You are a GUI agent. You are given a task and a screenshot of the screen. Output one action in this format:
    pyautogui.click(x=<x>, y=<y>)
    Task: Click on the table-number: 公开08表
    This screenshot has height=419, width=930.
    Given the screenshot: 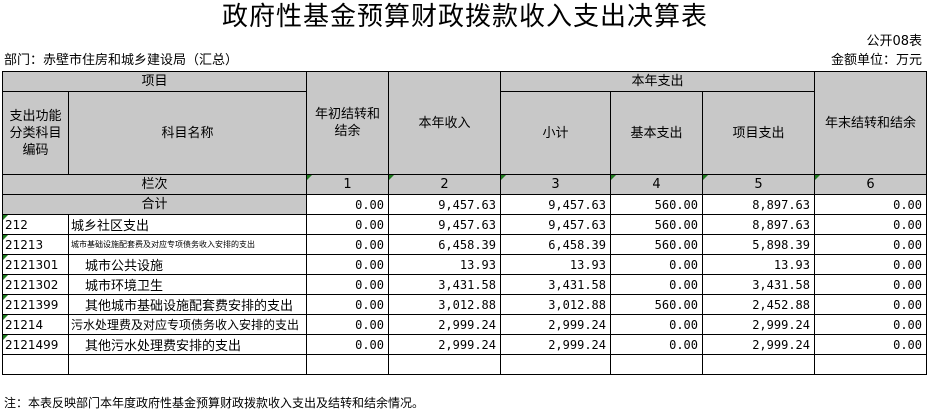 What is the action you would take?
    pyautogui.click(x=894, y=41)
    